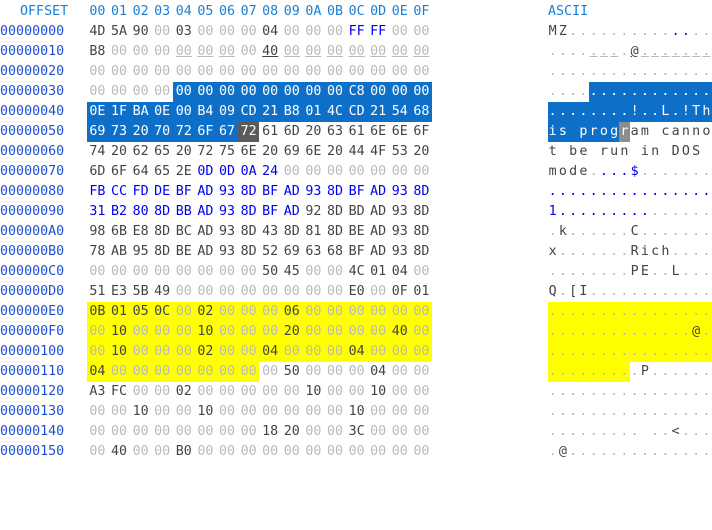  Describe the element at coordinates (313, 251) in the screenshot. I see `hex-byte-cell: 63` at that location.